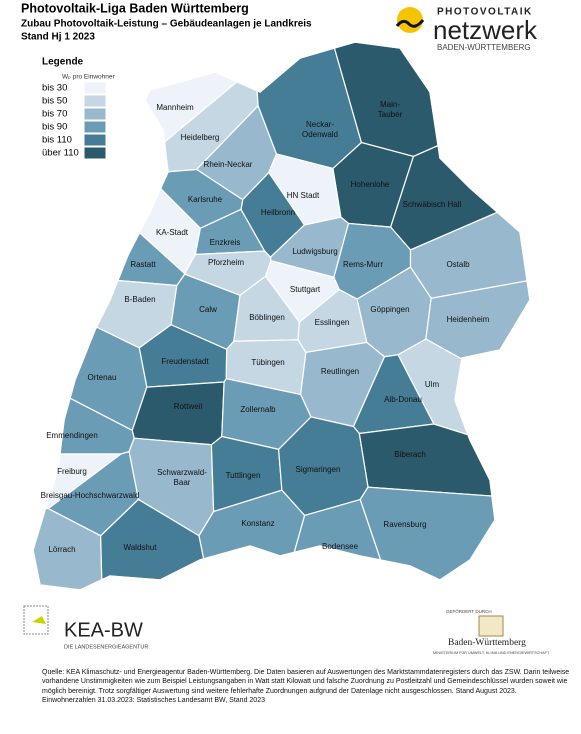 This screenshot has width=581, height=734. What do you see at coordinates (410, 23) in the screenshot?
I see `logo-mark` at bounding box center [410, 23].